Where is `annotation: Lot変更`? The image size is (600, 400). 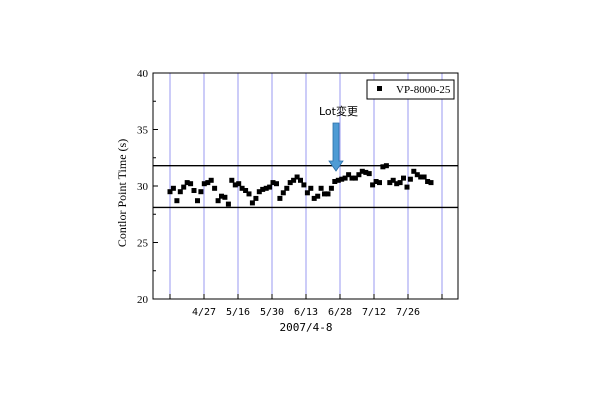
annotation: Lot変更 is located at coordinates (338, 138).